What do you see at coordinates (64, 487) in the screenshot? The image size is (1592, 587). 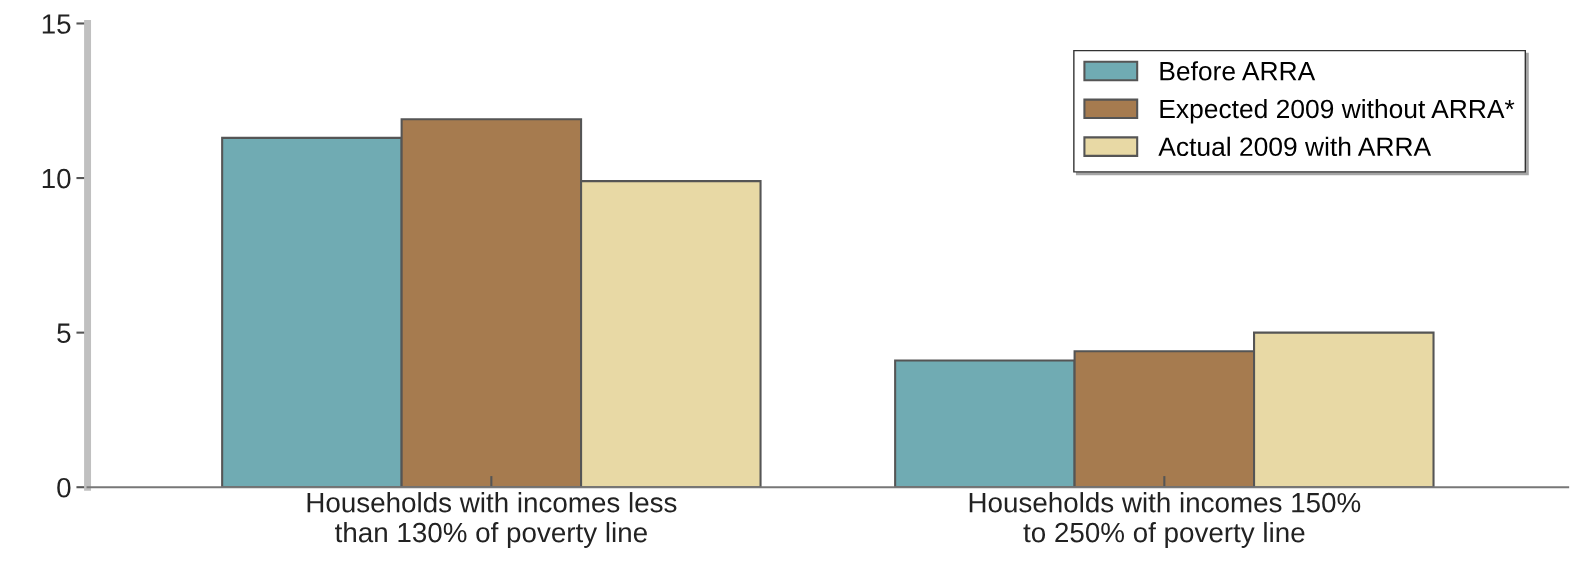 I see `y-tick-label: 0` at bounding box center [64, 487].